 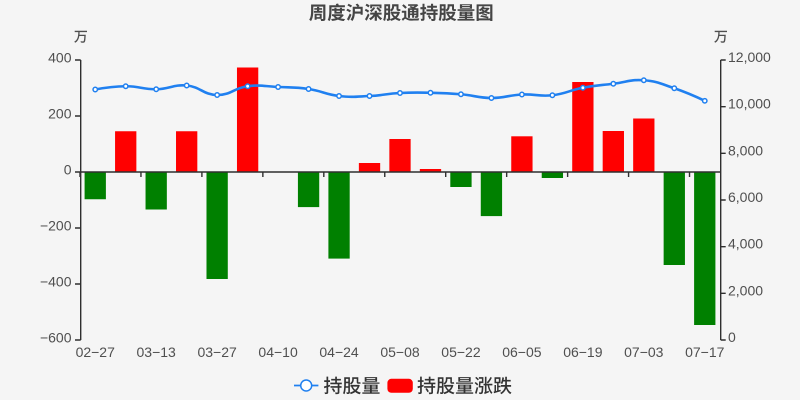 I want to click on svg-text: 2,000, so click(x=745, y=290).